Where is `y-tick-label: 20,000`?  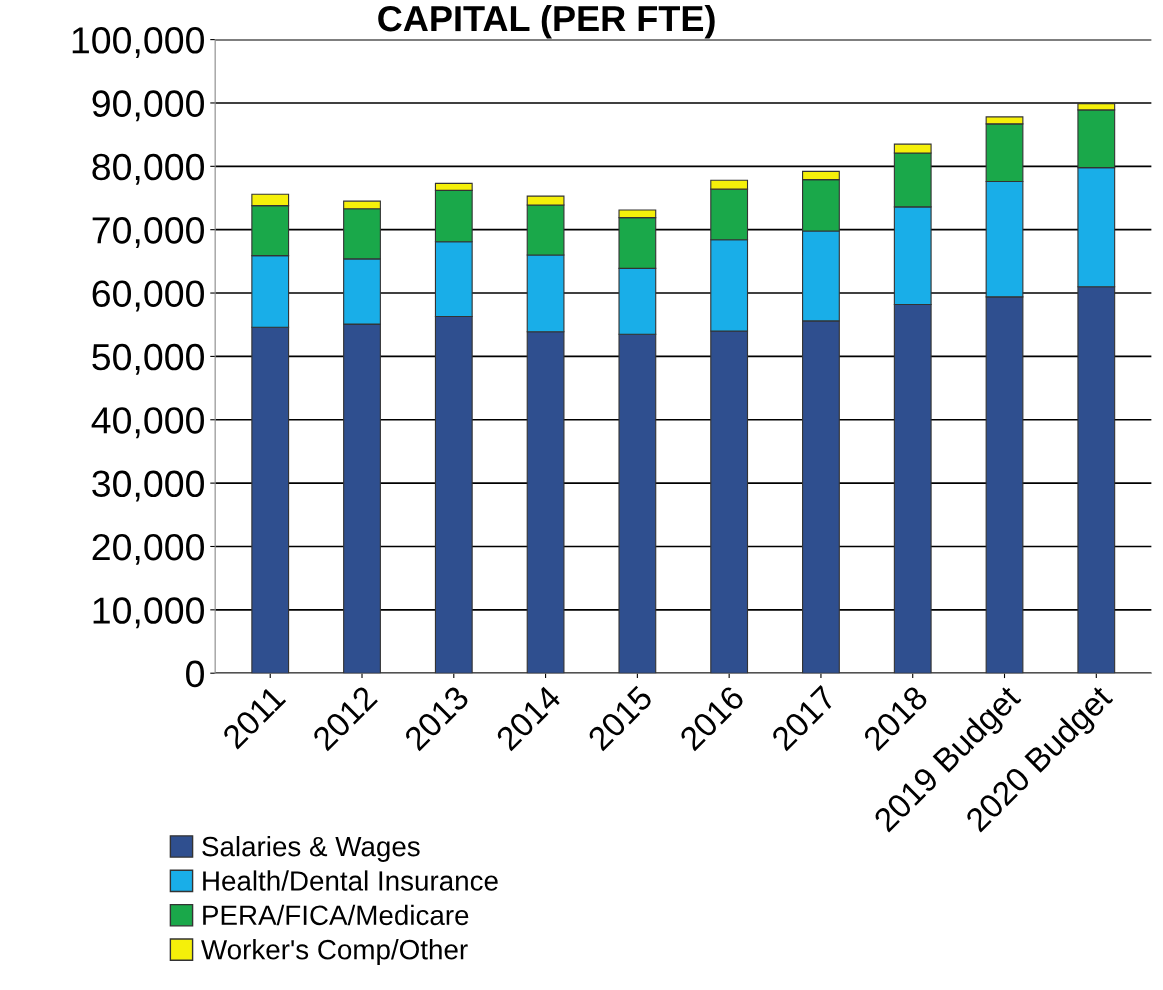
y-tick-label: 20,000 is located at coordinates (148, 549).